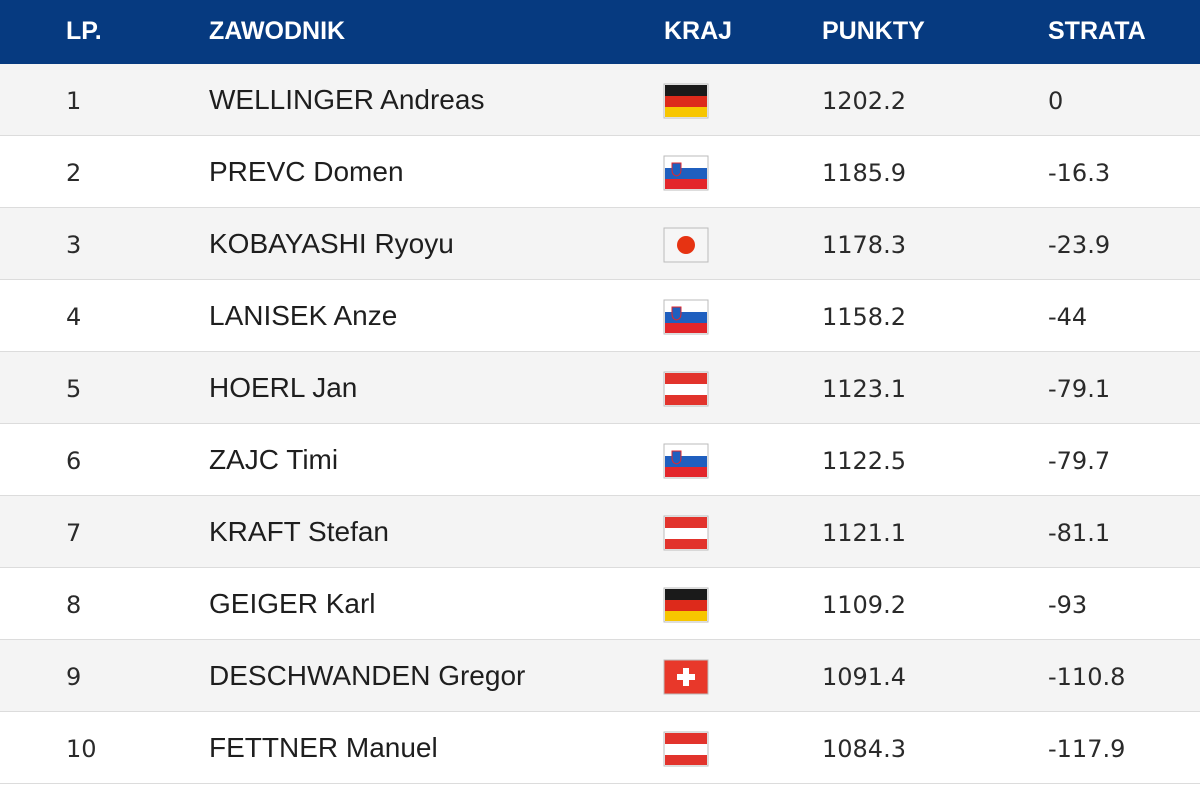  Describe the element at coordinates (367, 675) in the screenshot. I see `athlete-name: DESCHWANDEN Gregor` at that location.